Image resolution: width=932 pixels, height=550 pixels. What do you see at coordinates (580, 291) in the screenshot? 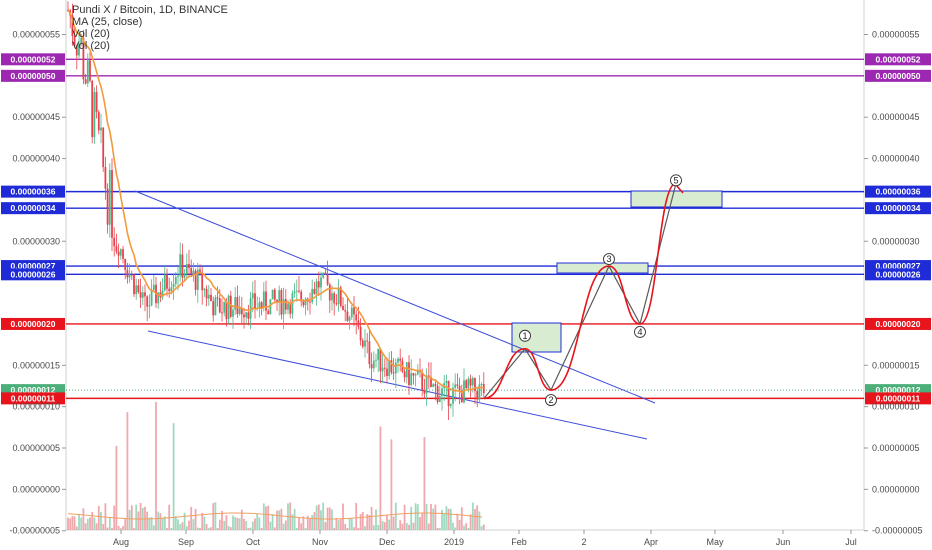
I see `wave-projection-curve` at bounding box center [580, 291].